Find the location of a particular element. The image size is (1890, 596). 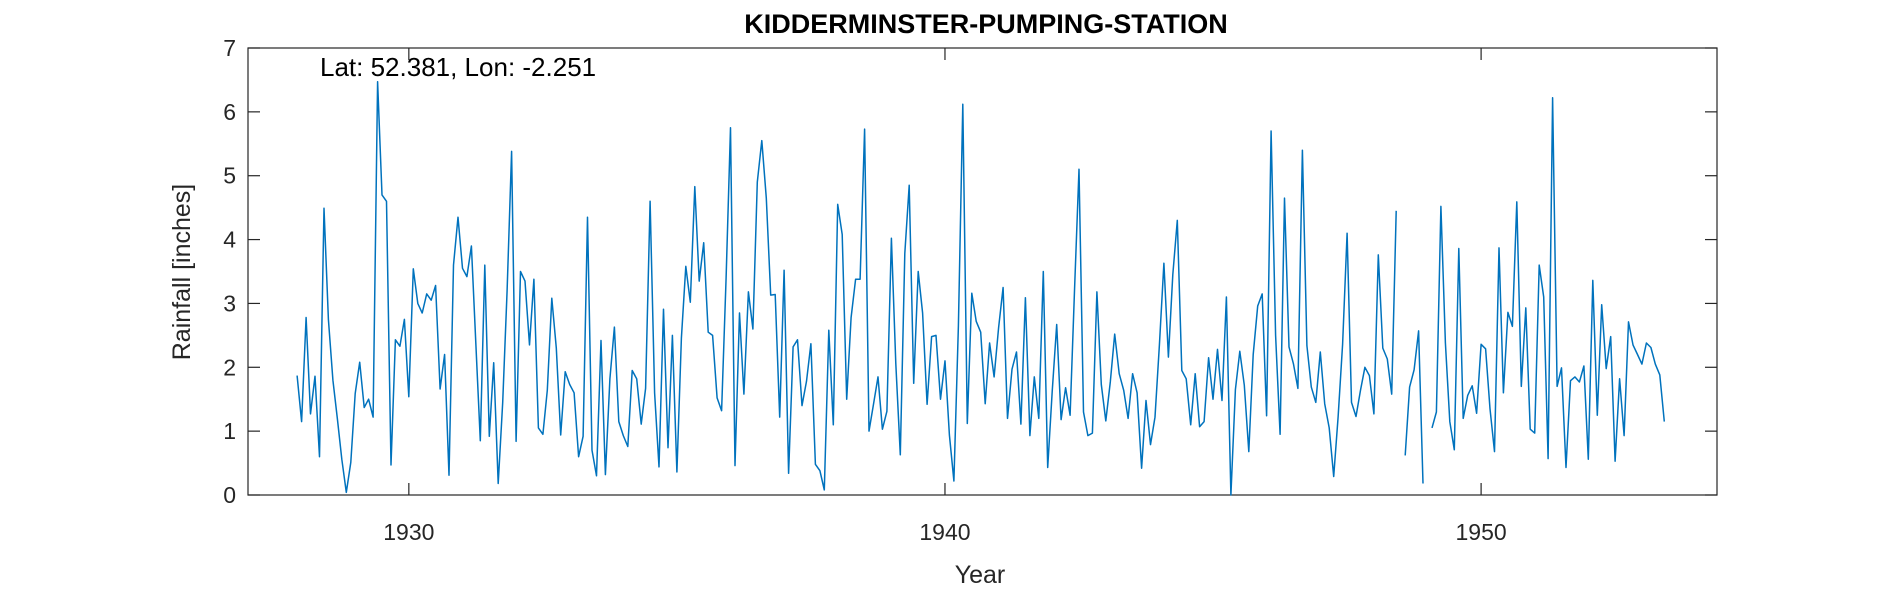

y-tick-label: 1 is located at coordinates (229, 431).